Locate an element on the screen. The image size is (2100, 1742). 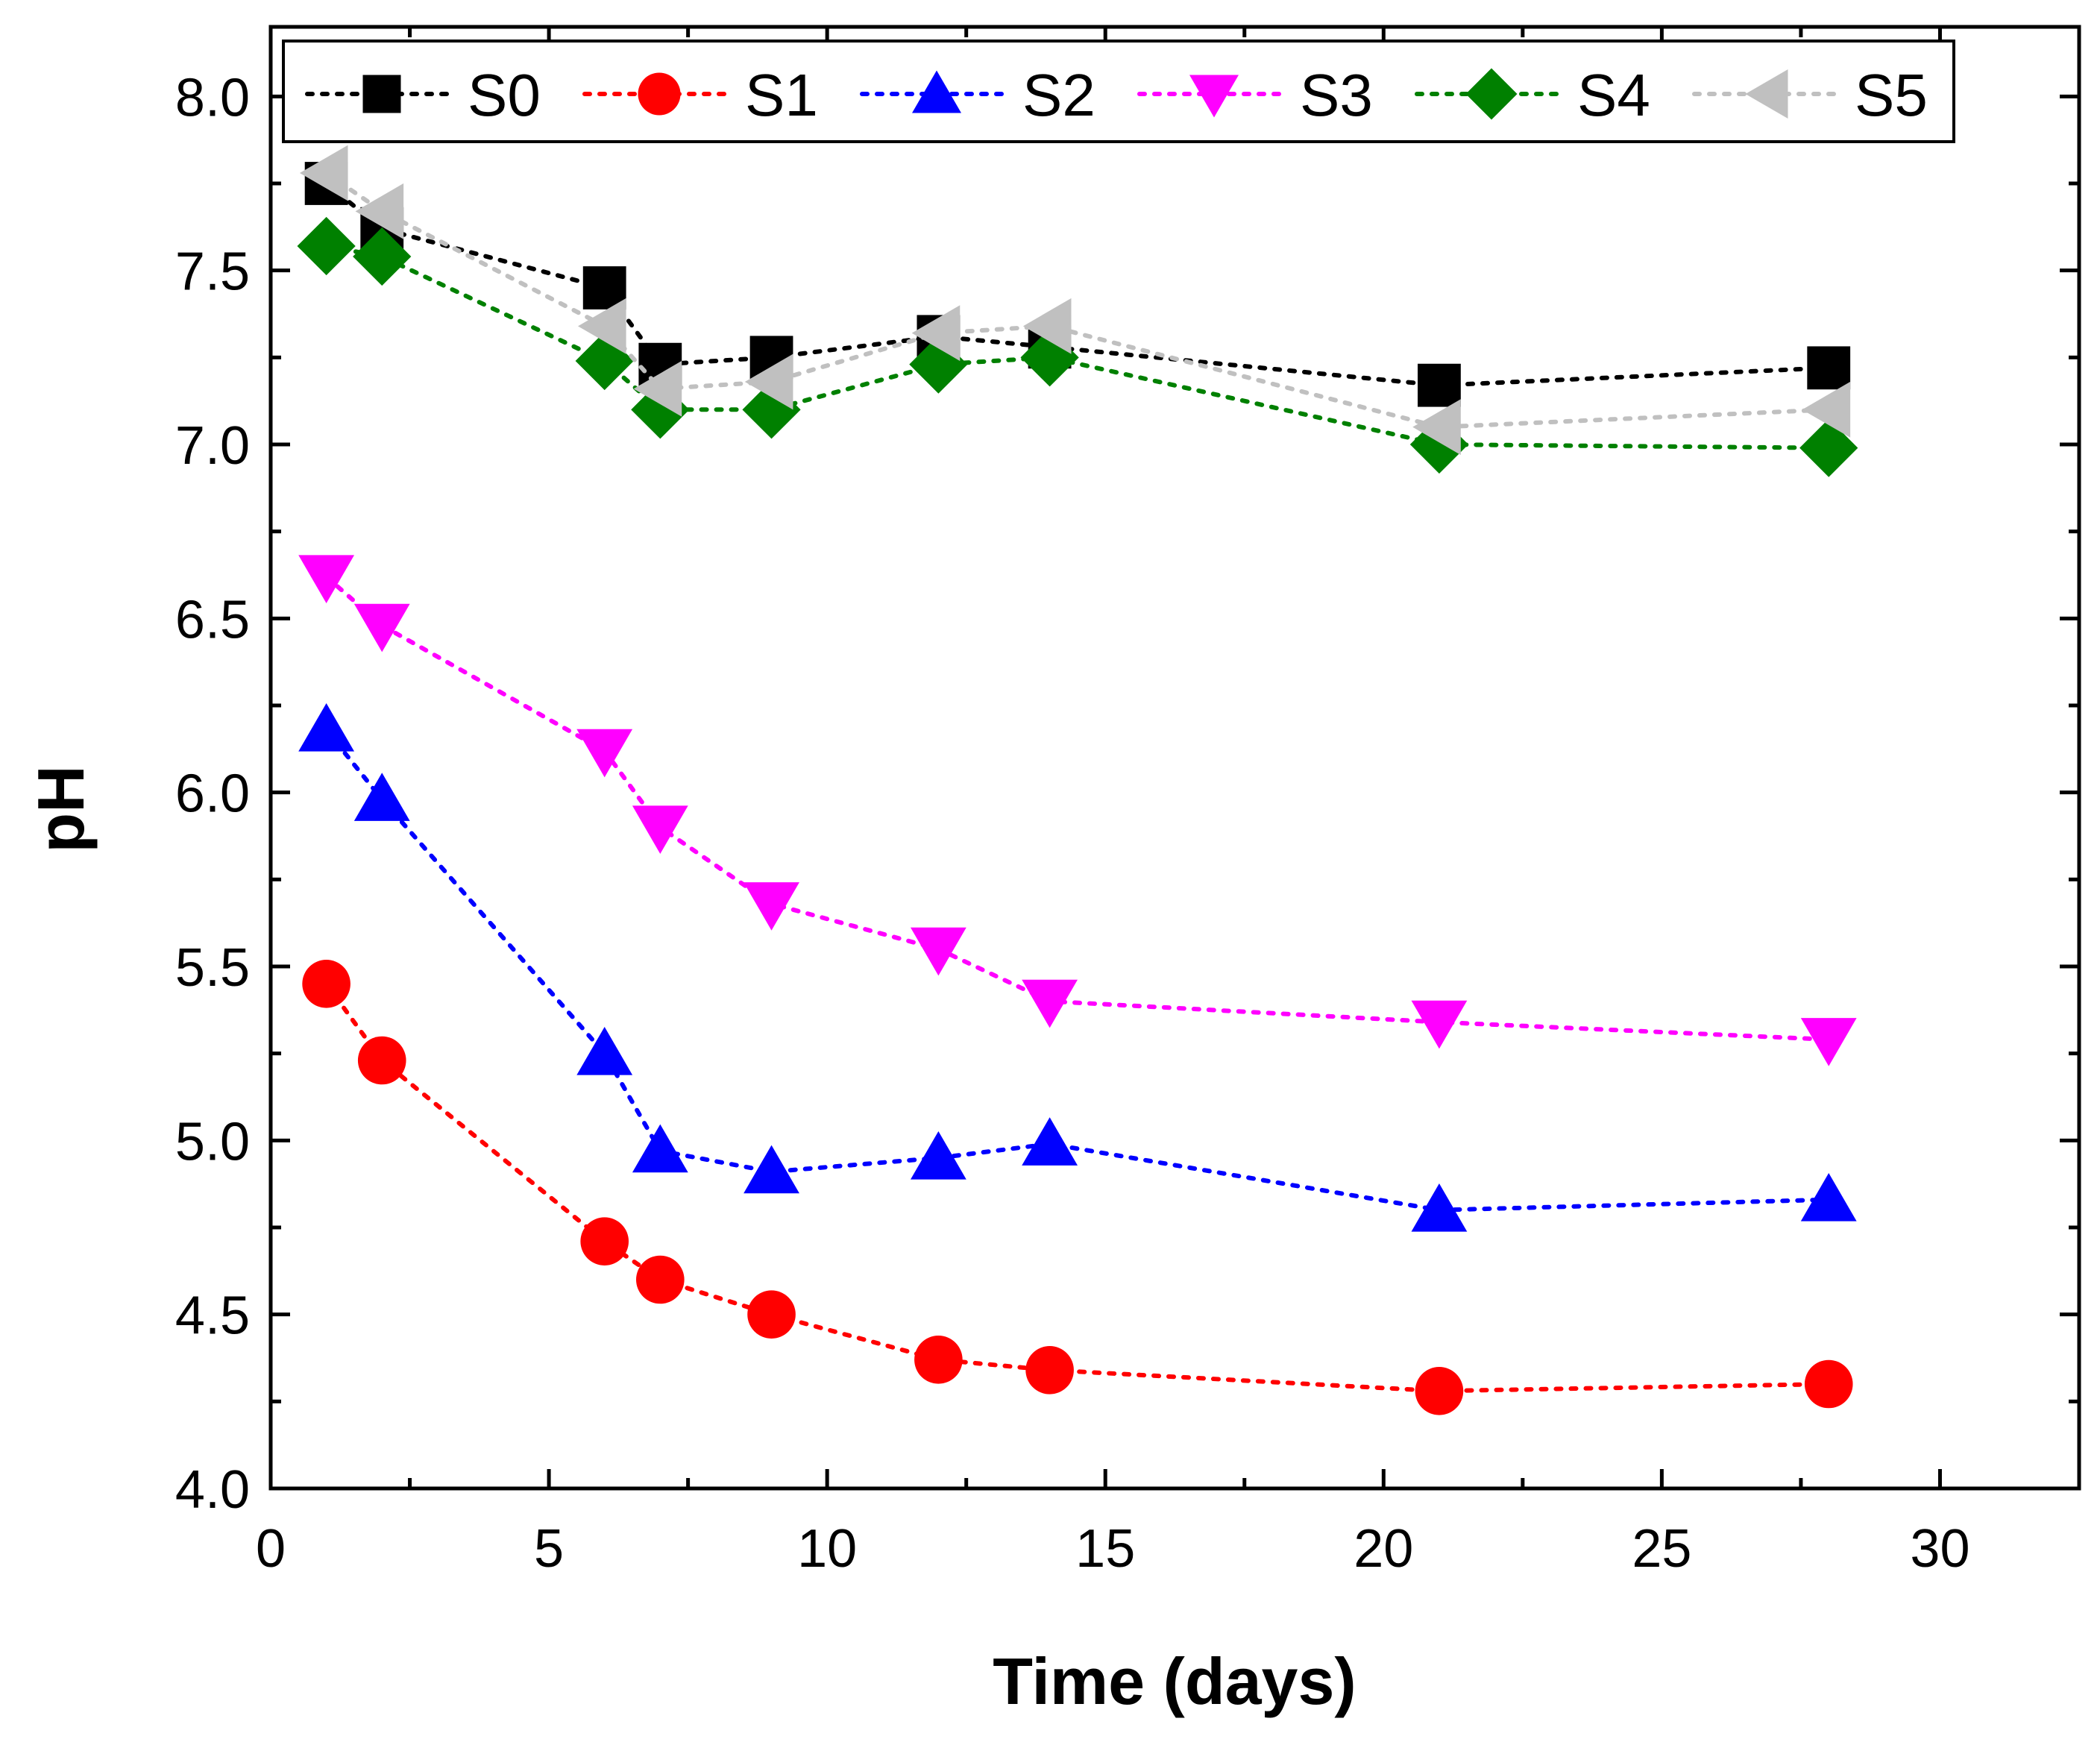
x-tick-label: 30 is located at coordinates (1939, 1549).